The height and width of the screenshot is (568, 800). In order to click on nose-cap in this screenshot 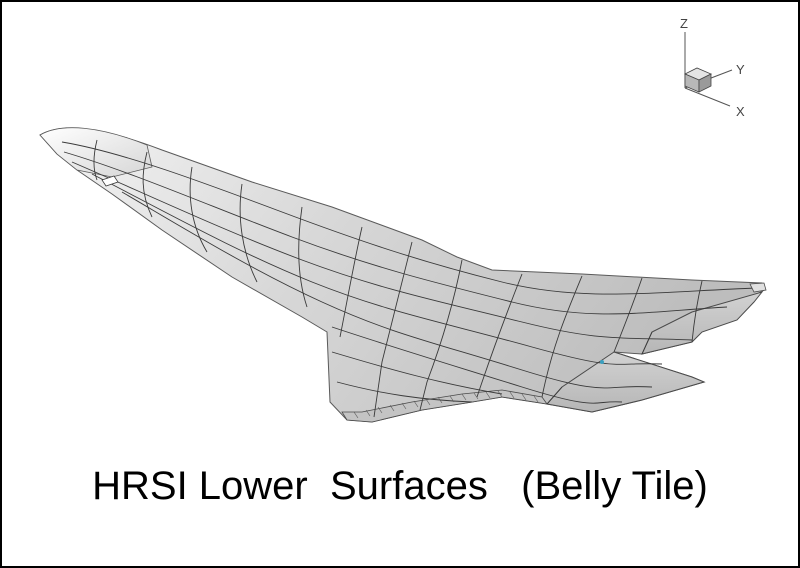, I will do `click(96, 152)`.